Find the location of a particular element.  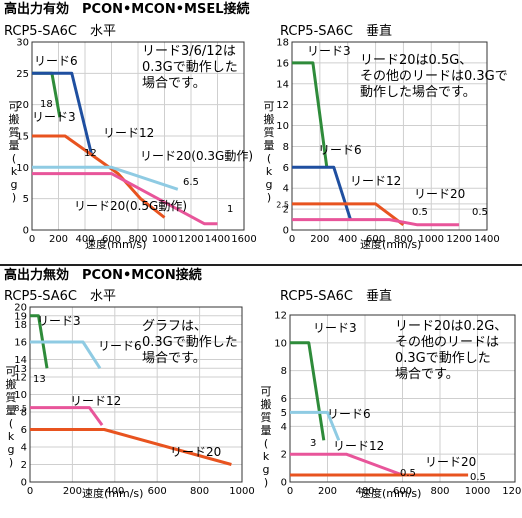

data-label-v13: 13 is located at coordinates (39, 379).